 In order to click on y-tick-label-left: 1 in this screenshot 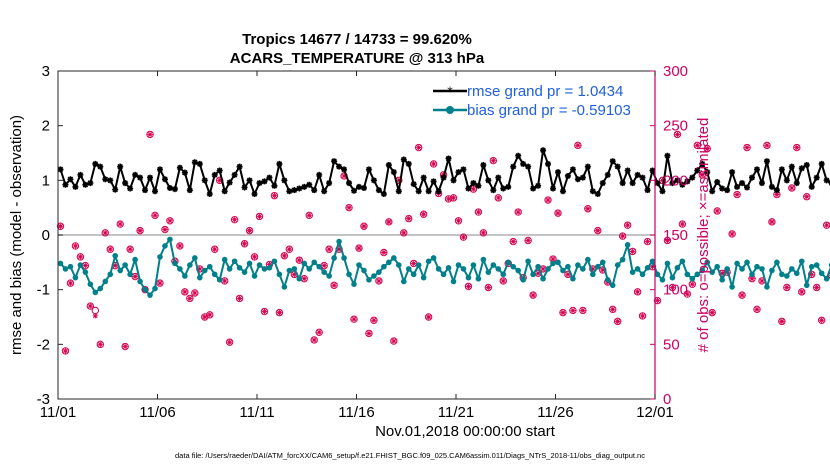, I will do `click(46, 180)`.